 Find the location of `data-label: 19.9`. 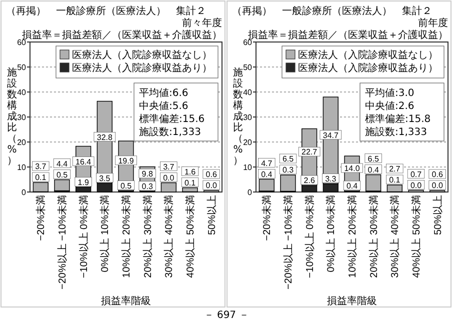

data-label: 19.9 is located at coordinates (126, 161).